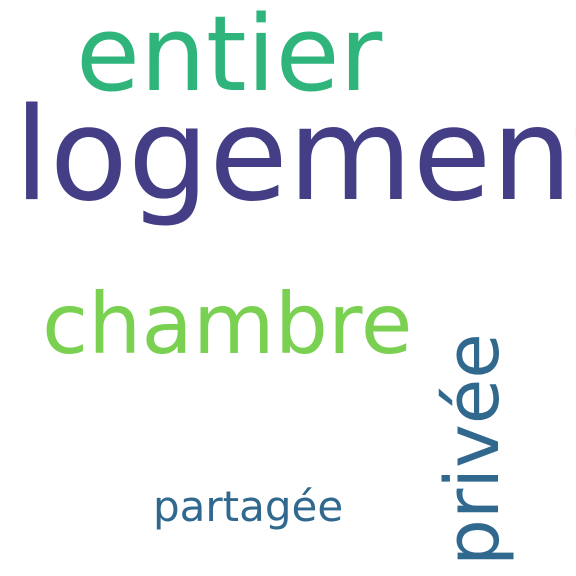 The image size is (576, 576). What do you see at coordinates (473, 449) in the screenshot?
I see `word-privee: privée` at bounding box center [473, 449].